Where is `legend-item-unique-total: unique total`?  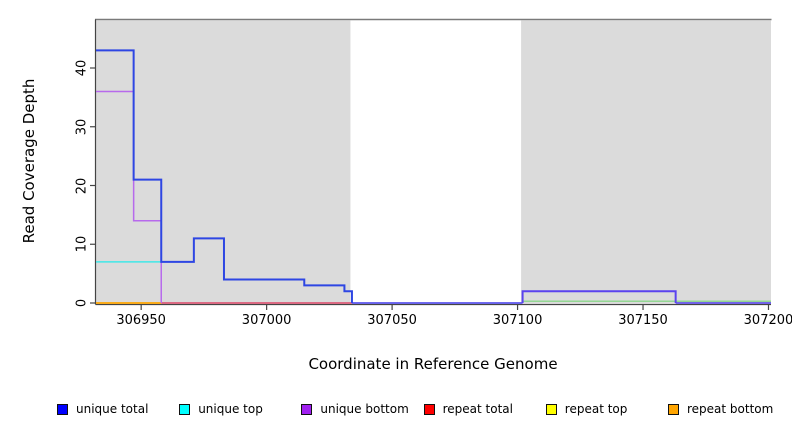 legend-item-unique-total: unique total is located at coordinates (102, 409).